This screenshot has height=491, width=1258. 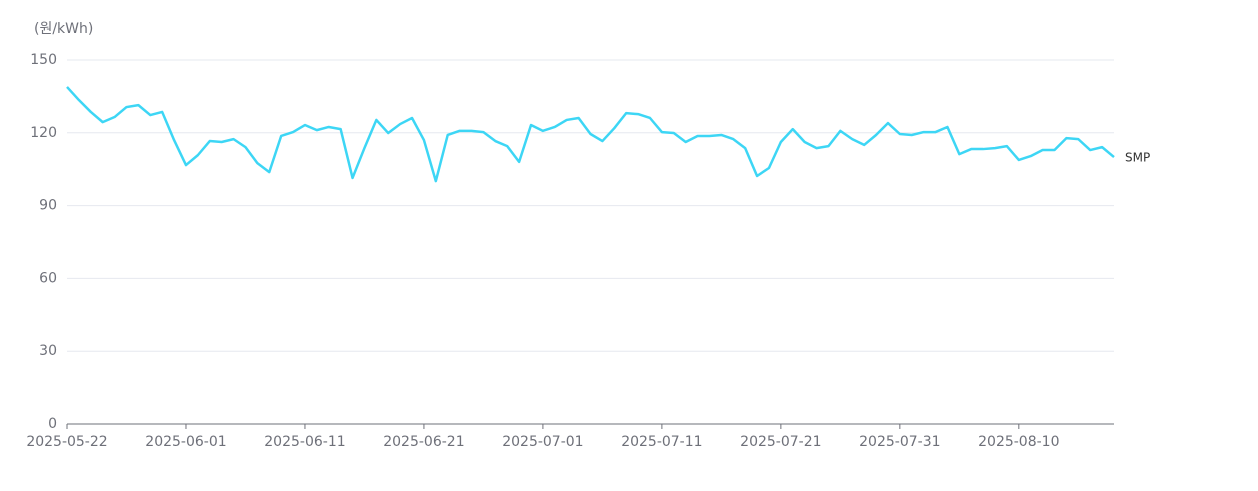 What do you see at coordinates (1018, 442) in the screenshot?
I see `x-tick-label: 2025-08-10` at bounding box center [1018, 442].